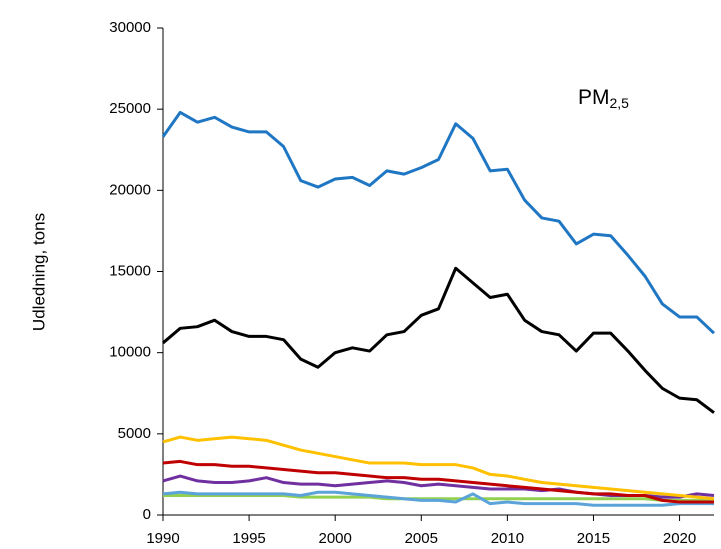  I want to click on x-tick-label: 2000, so click(335, 538).